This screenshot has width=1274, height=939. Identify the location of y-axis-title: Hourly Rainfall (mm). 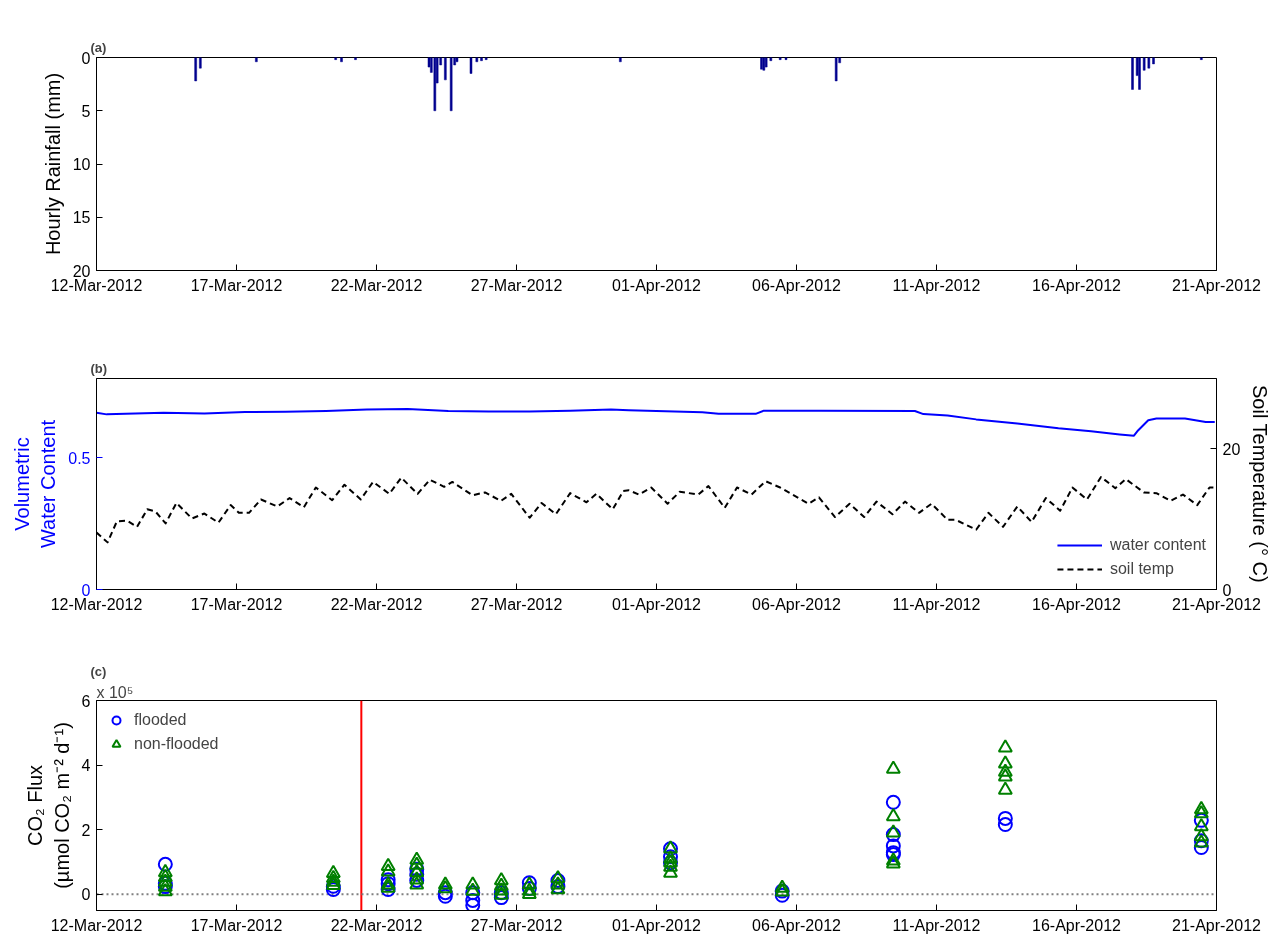
(52, 164).